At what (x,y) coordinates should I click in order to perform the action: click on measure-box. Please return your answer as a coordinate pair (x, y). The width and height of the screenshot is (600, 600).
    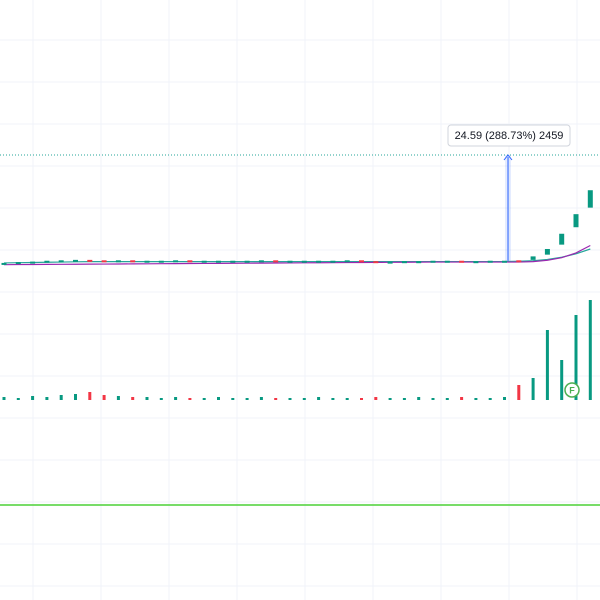
    Looking at the image, I should click on (509, 135).